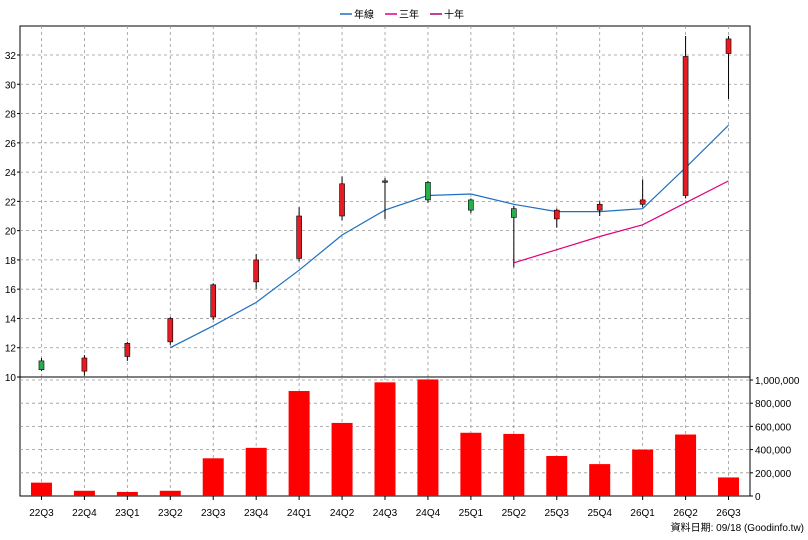 Image resolution: width=808 pixels, height=540 pixels. I want to click on x-tick-label: 26Q2, so click(685, 513).